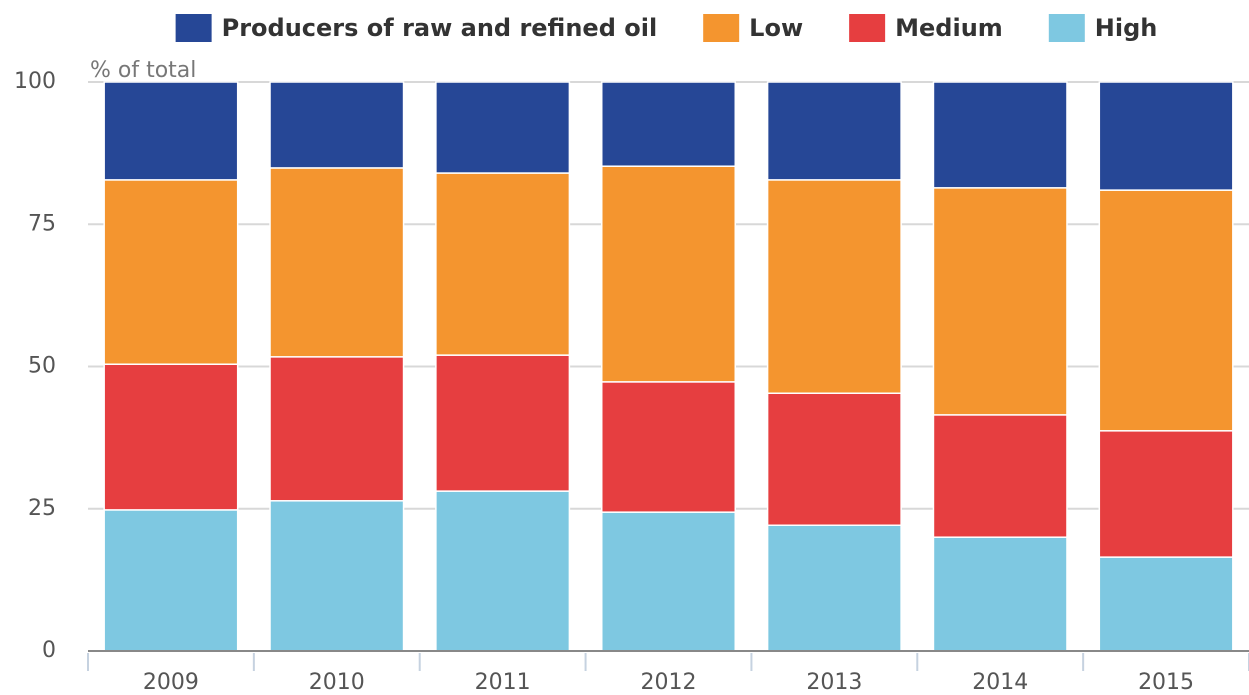 Image resolution: width=1249 pixels, height=695 pixels. What do you see at coordinates (834, 682) in the screenshot?
I see `x-tick-label: 2013` at bounding box center [834, 682].